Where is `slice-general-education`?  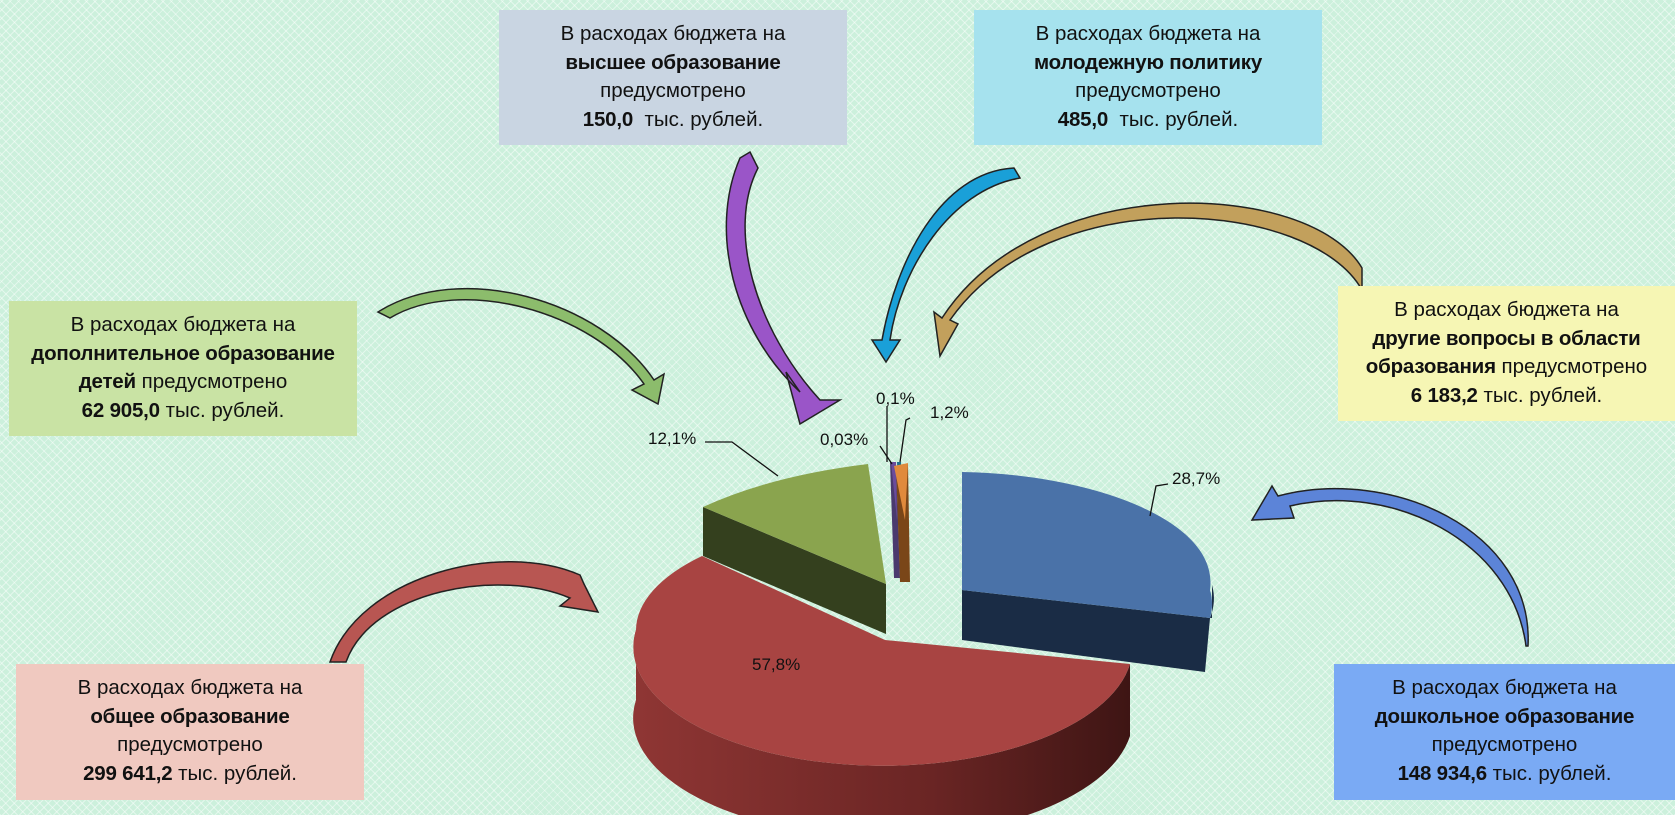
slice-general-education is located at coordinates (881, 685).